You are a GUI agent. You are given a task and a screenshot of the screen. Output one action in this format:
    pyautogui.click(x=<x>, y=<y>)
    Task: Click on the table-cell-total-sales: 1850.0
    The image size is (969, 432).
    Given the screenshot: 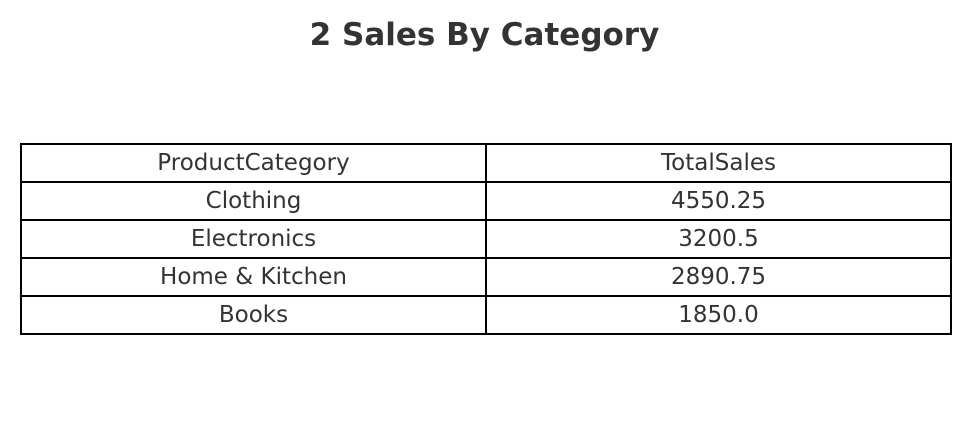 What is the action you would take?
    pyautogui.click(x=718, y=315)
    